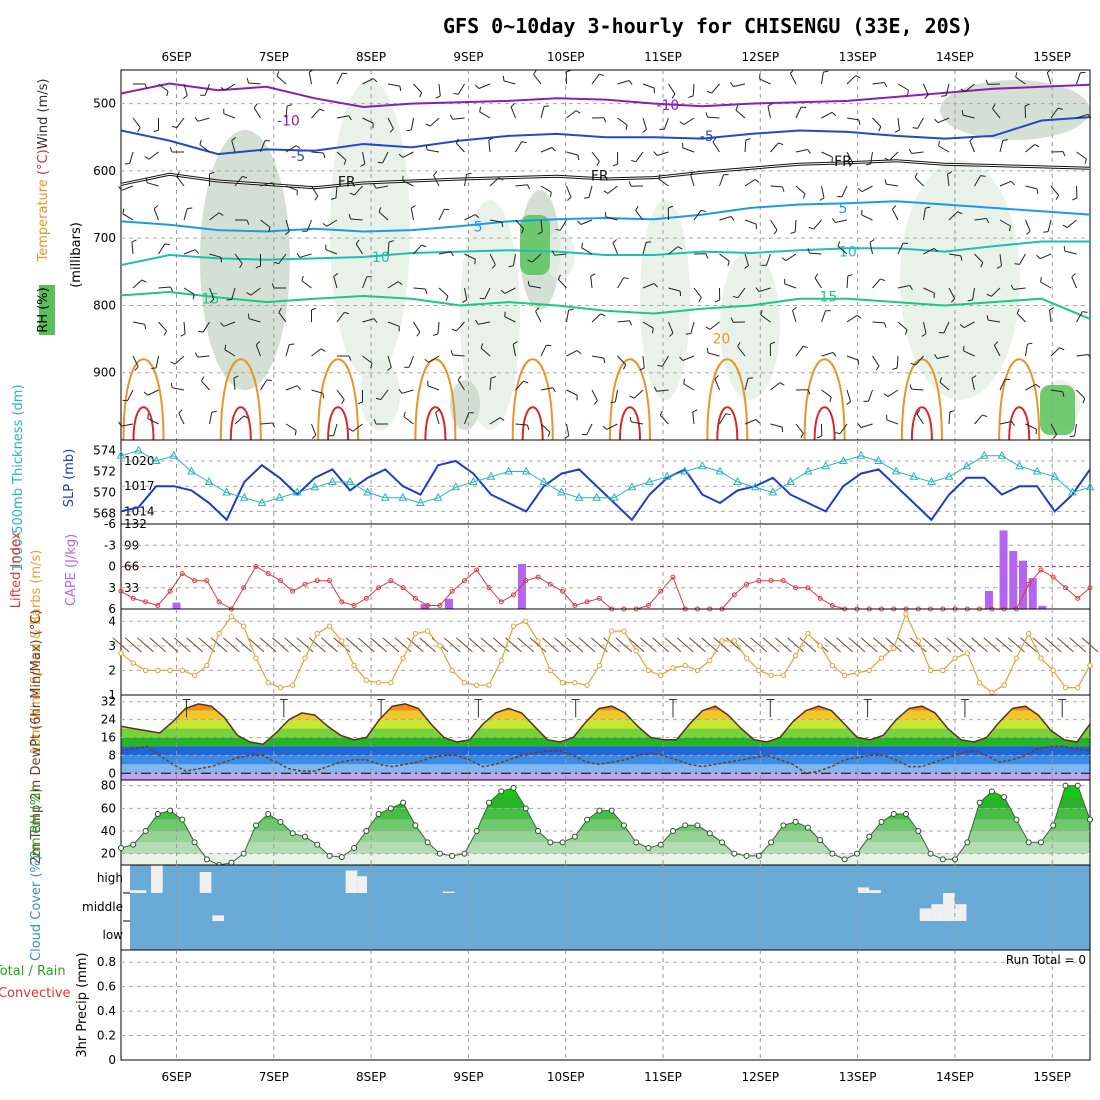  Describe the element at coordinates (102, 907) in the screenshot. I see `cloud-level-label: middle` at that location.